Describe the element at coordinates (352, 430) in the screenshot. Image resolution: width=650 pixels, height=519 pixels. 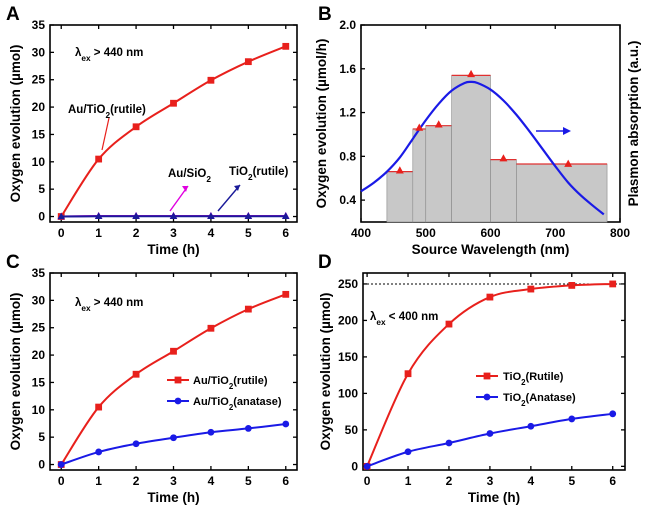
I see `panel-d-ytick-label: 50` at that location.